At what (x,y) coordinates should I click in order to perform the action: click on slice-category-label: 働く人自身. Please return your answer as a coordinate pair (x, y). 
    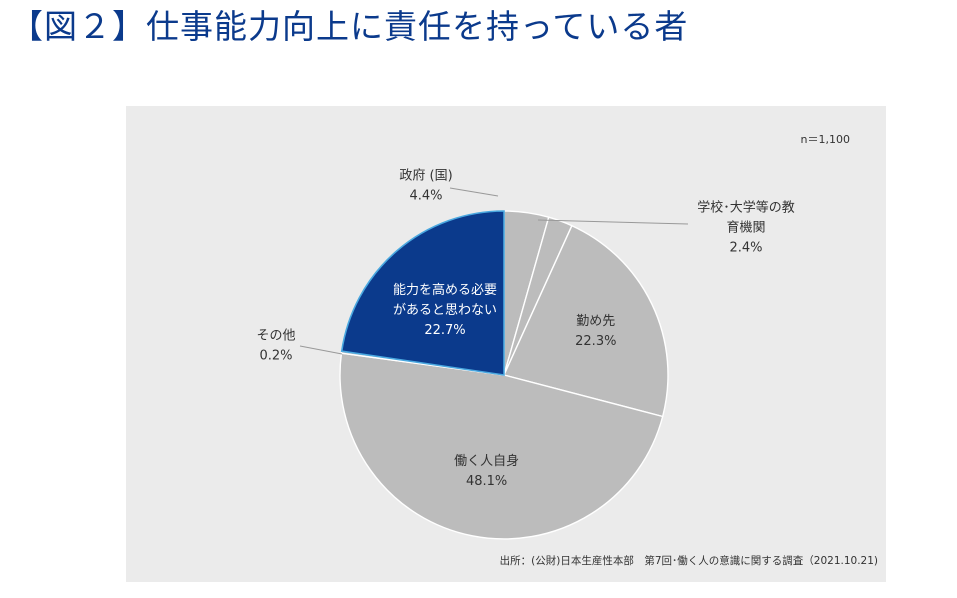
    Looking at the image, I should click on (486, 461).